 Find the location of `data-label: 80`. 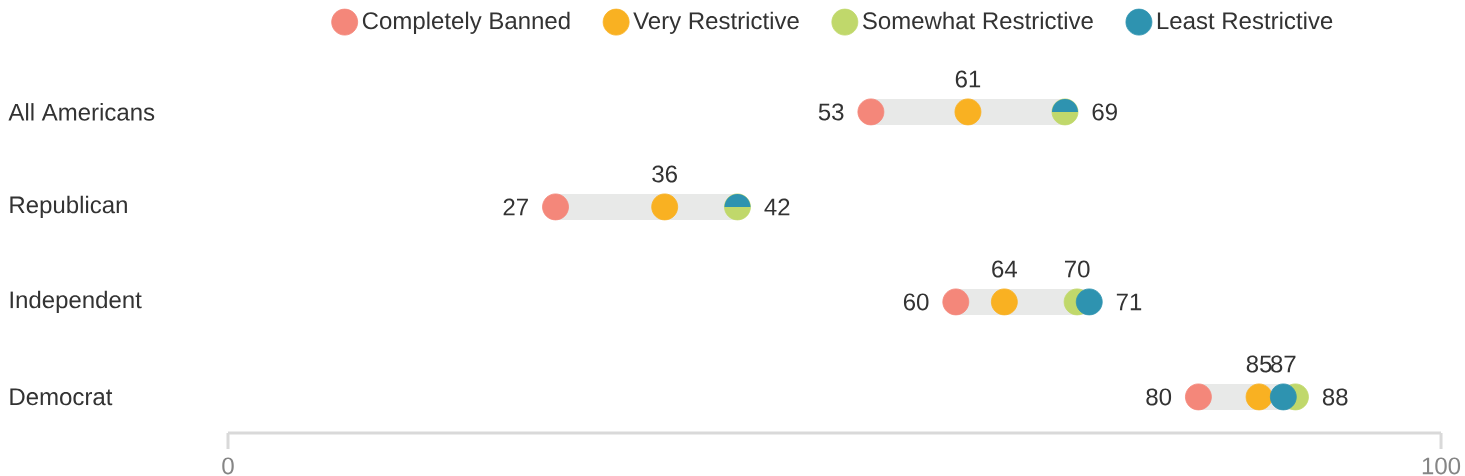

data-label: 80 is located at coordinates (1159, 397).